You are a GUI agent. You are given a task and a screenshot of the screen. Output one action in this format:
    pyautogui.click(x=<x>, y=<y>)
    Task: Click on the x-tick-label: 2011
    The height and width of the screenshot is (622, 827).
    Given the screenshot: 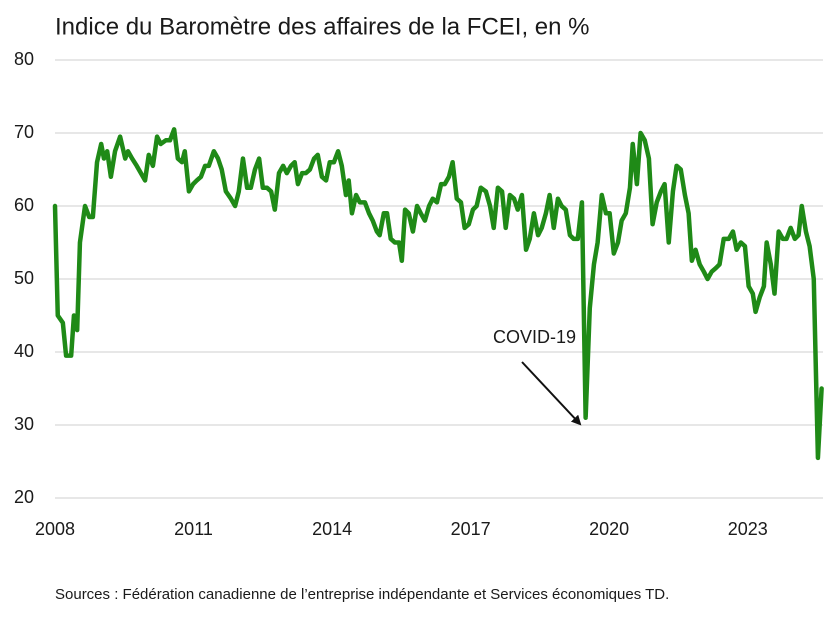 What is the action you would take?
    pyautogui.click(x=193, y=529)
    